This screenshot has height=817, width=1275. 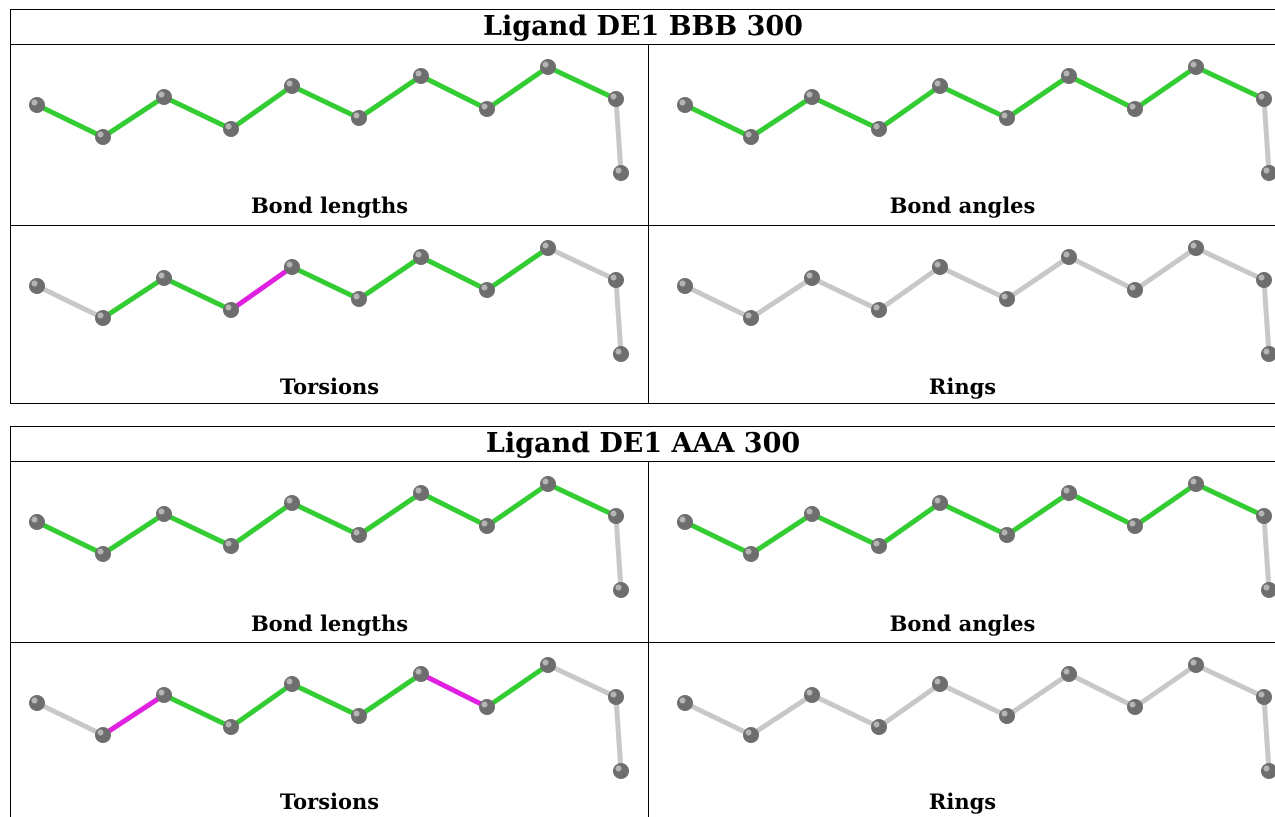 I want to click on block-title: Ligand DE1 BBB 300, so click(x=643, y=27).